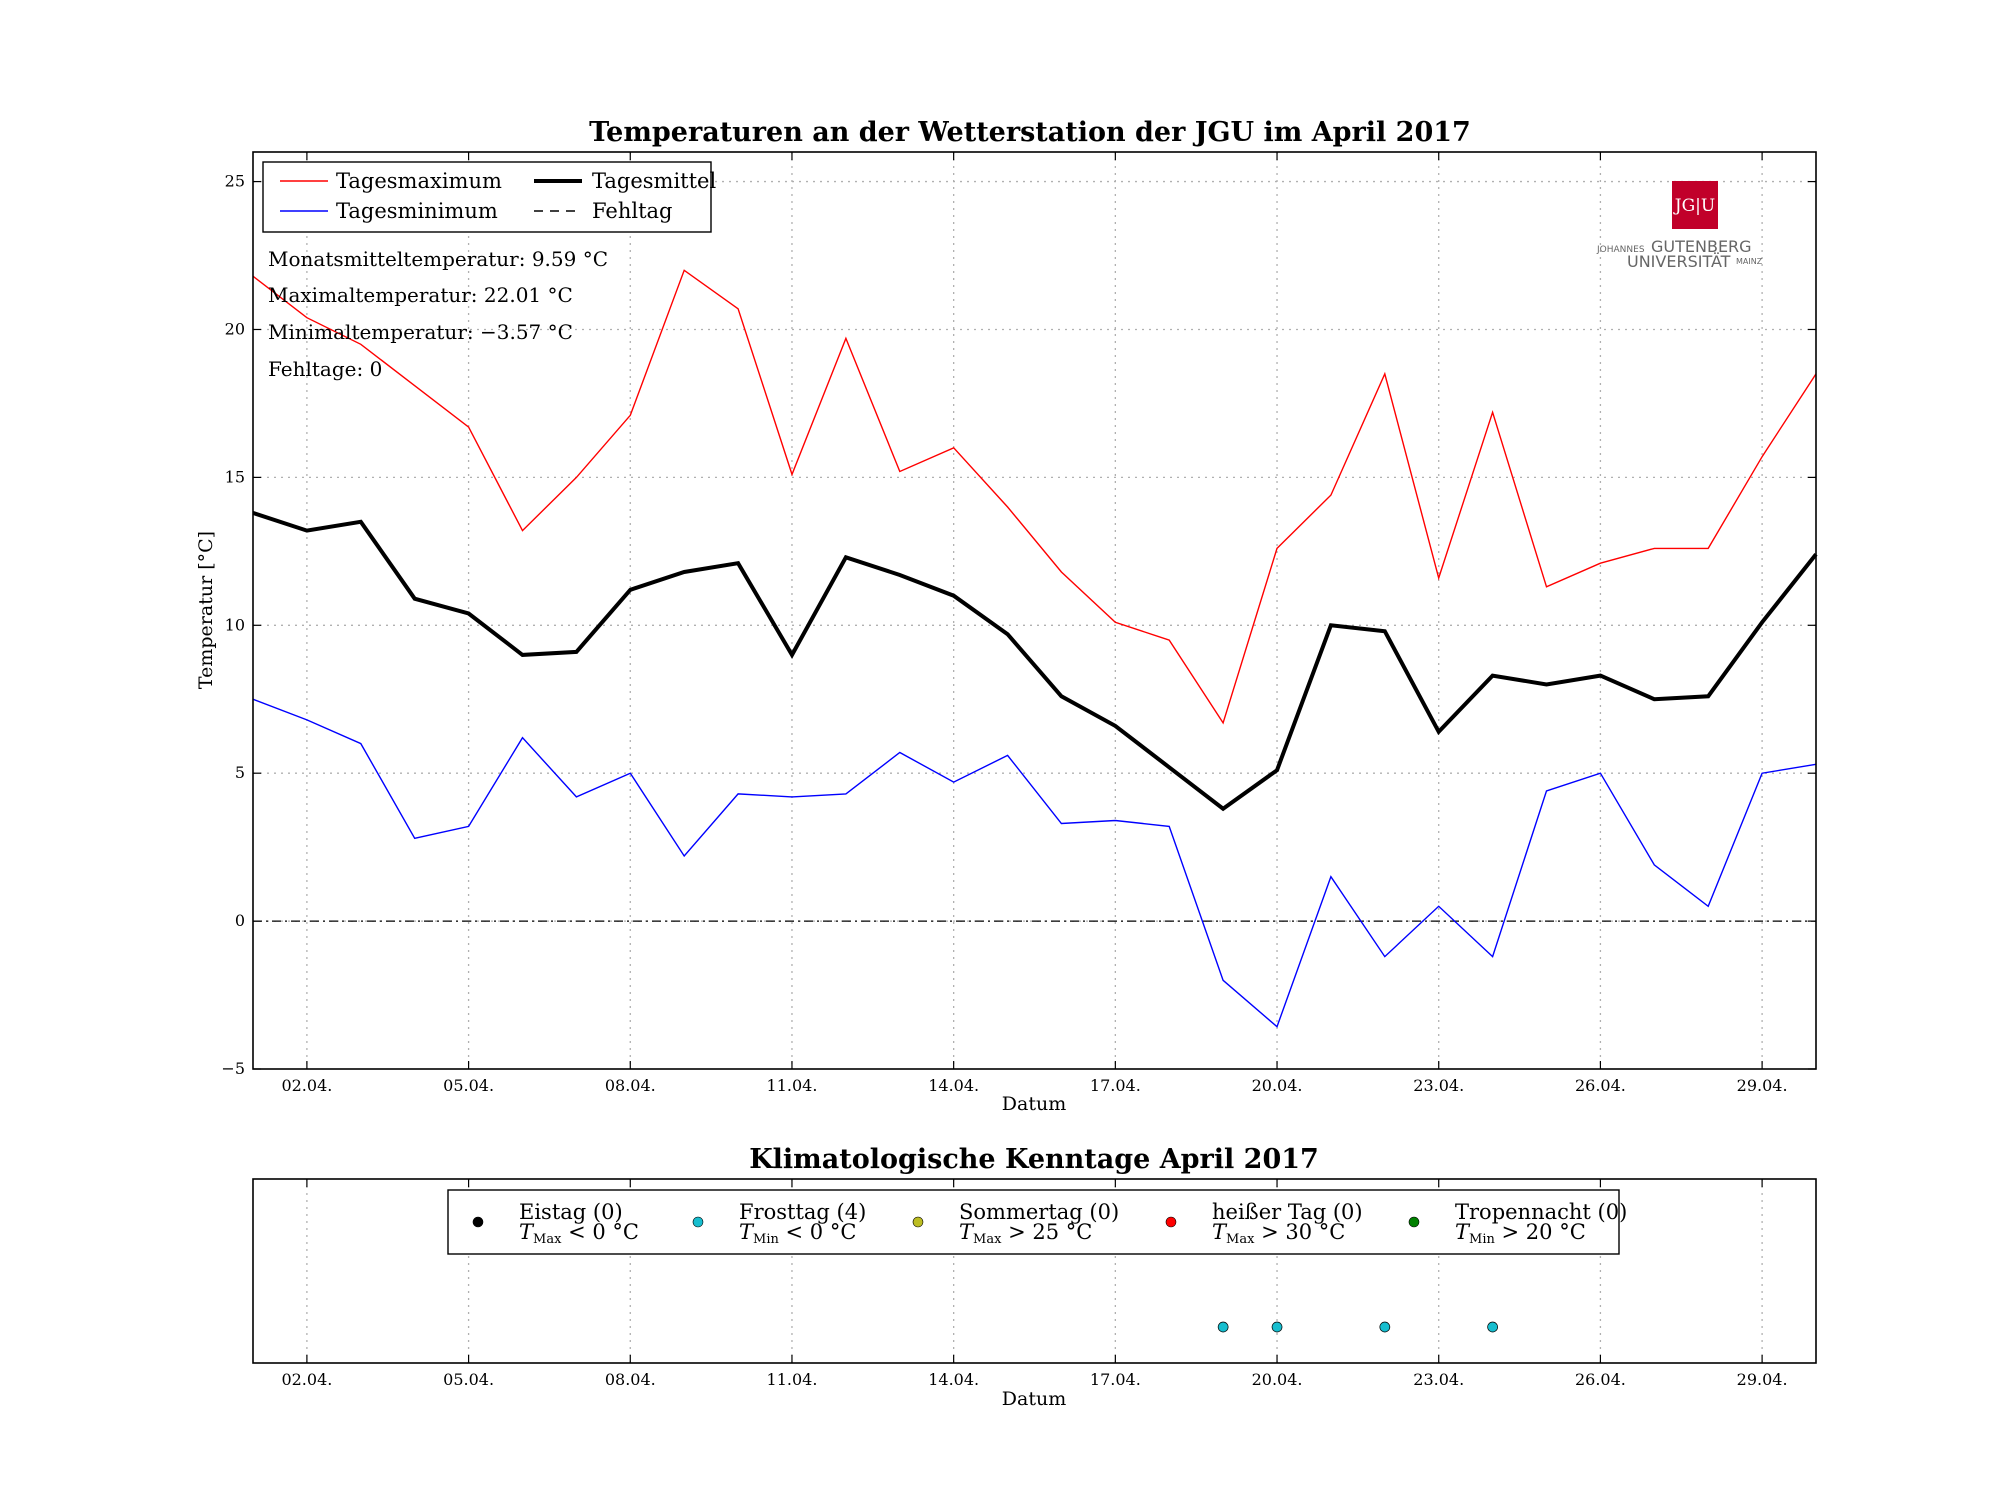 This screenshot has height=1500, width=2000. I want to click on legend-label: Tropennacht (0), so click(1541, 1212).